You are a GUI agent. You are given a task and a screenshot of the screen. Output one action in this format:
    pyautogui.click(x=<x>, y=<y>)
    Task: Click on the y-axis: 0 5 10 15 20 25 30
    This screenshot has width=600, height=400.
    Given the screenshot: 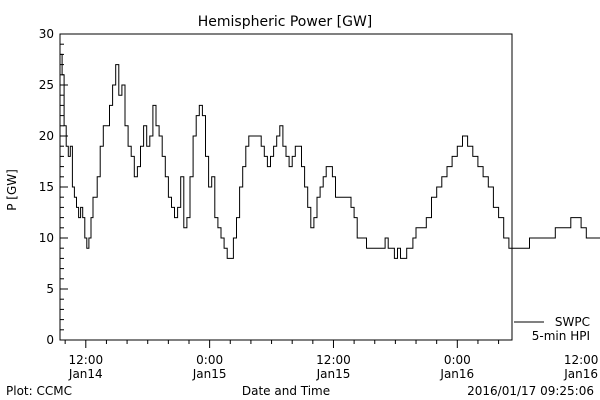 What is the action you would take?
    pyautogui.click(x=53, y=187)
    